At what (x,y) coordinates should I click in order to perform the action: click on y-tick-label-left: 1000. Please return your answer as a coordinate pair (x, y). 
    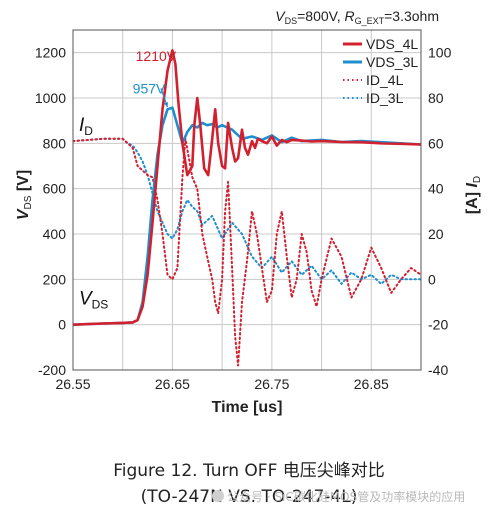
    Looking at the image, I should click on (50, 98).